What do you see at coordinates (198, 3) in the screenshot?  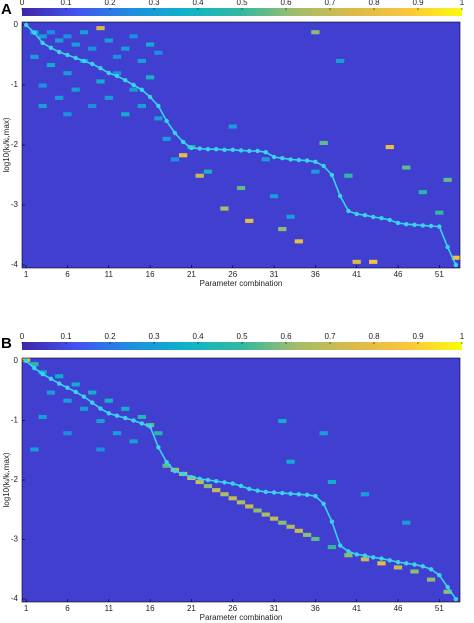 I see `colorbar-tick-label: 0.4` at bounding box center [198, 3].